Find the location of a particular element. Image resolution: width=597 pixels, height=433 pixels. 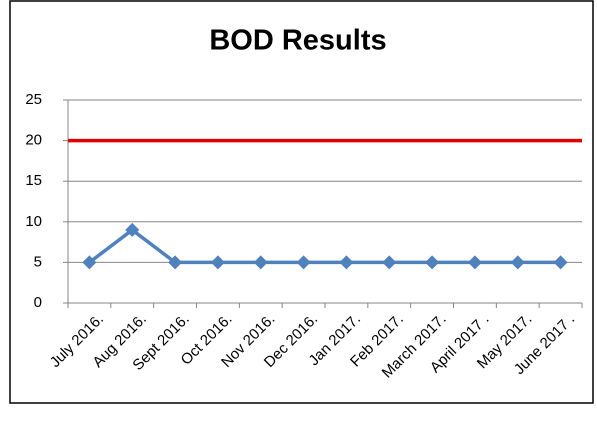

y-tick-label: 20 is located at coordinates (33, 140).